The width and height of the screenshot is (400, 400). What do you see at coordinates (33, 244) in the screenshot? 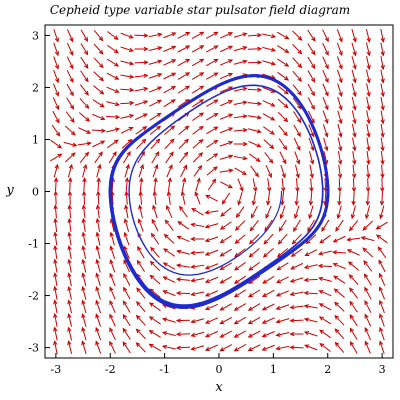
I see `y-tick-label: -1` at bounding box center [33, 244].